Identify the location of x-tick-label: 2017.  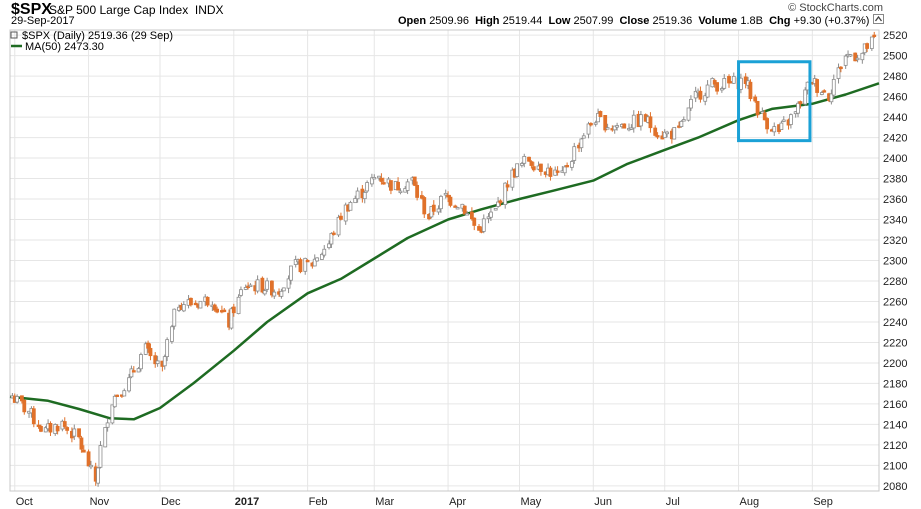
(247, 502).